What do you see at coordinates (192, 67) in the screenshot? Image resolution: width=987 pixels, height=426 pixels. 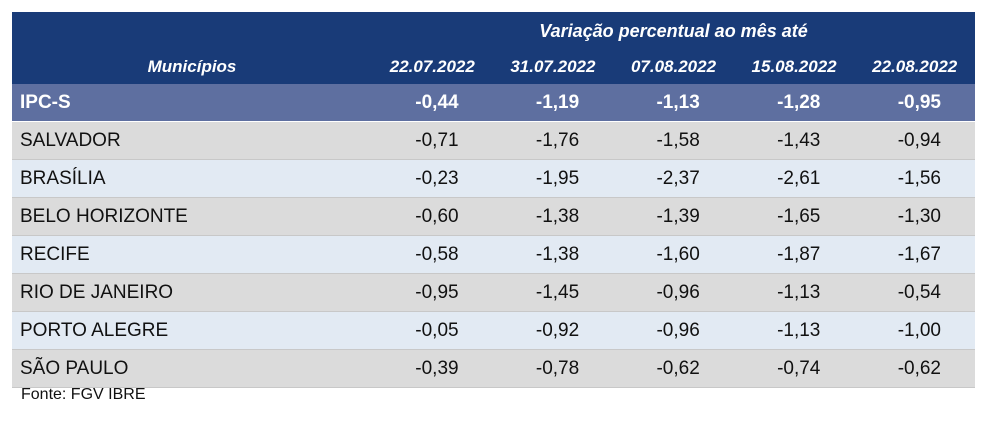 I see `column-header-municipios: Municípios` at bounding box center [192, 67].